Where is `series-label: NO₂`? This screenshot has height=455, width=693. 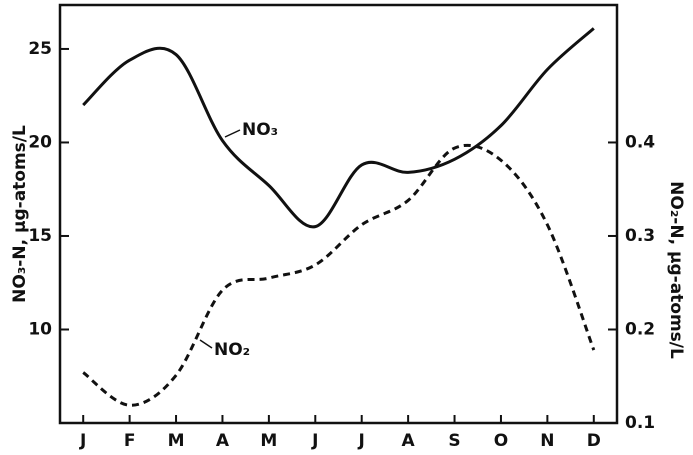 series-label: NO₂ is located at coordinates (232, 350).